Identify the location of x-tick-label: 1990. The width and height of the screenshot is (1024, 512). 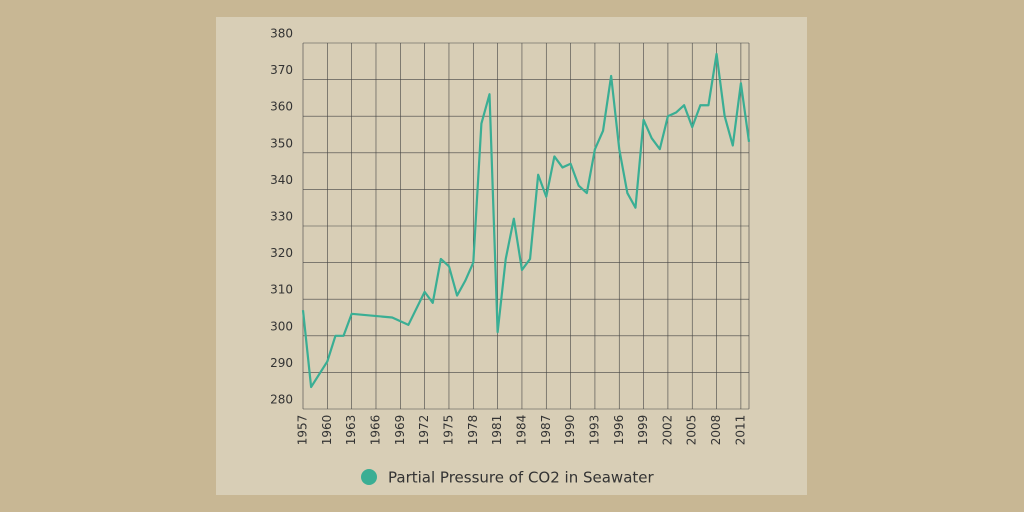
(570, 430).